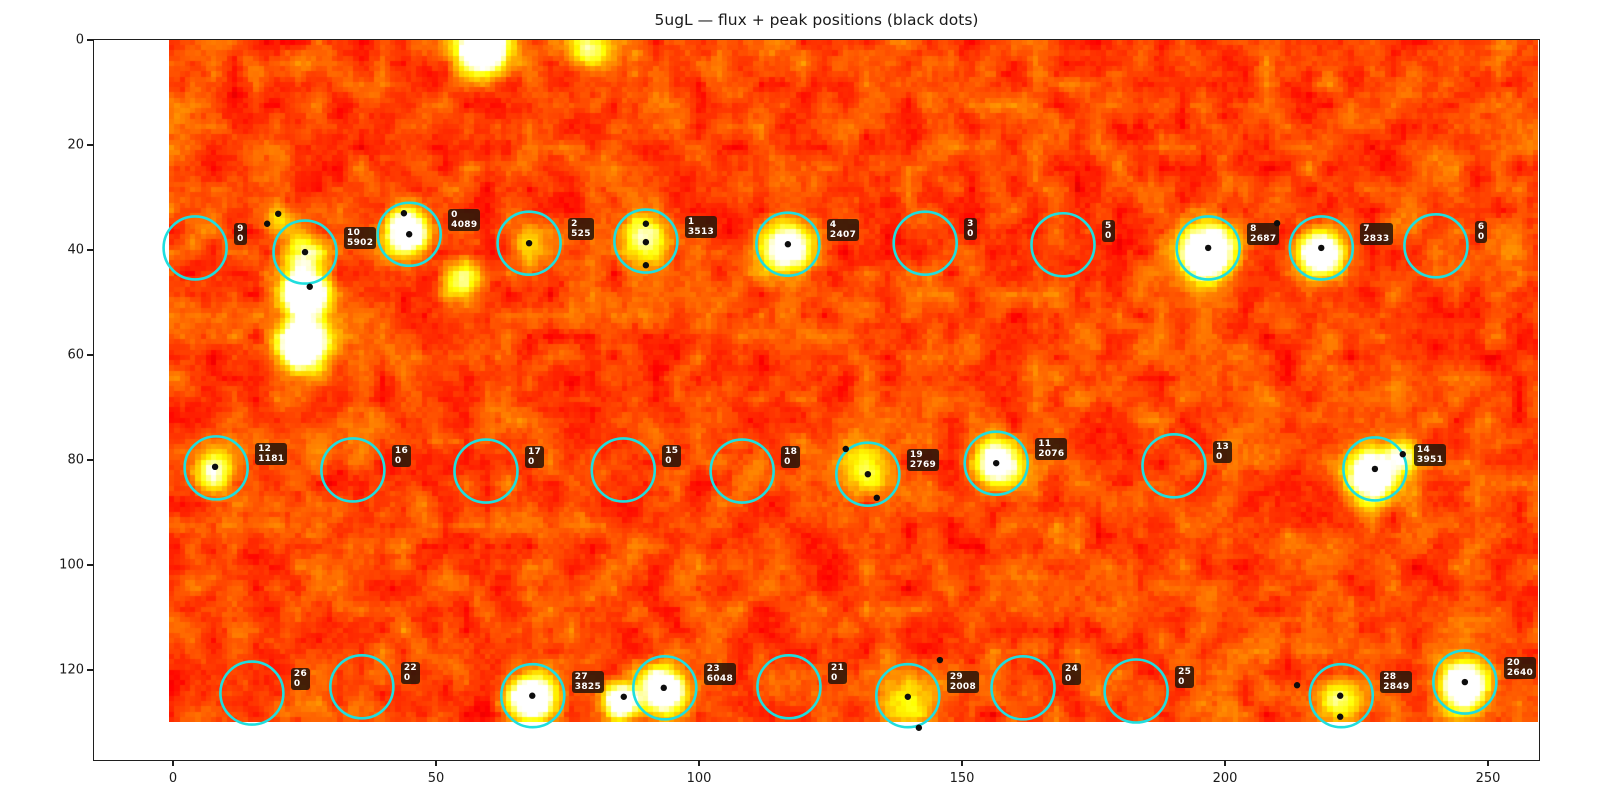  What do you see at coordinates (75, 355) in the screenshot?
I see `y-tick-label: 60` at bounding box center [75, 355].